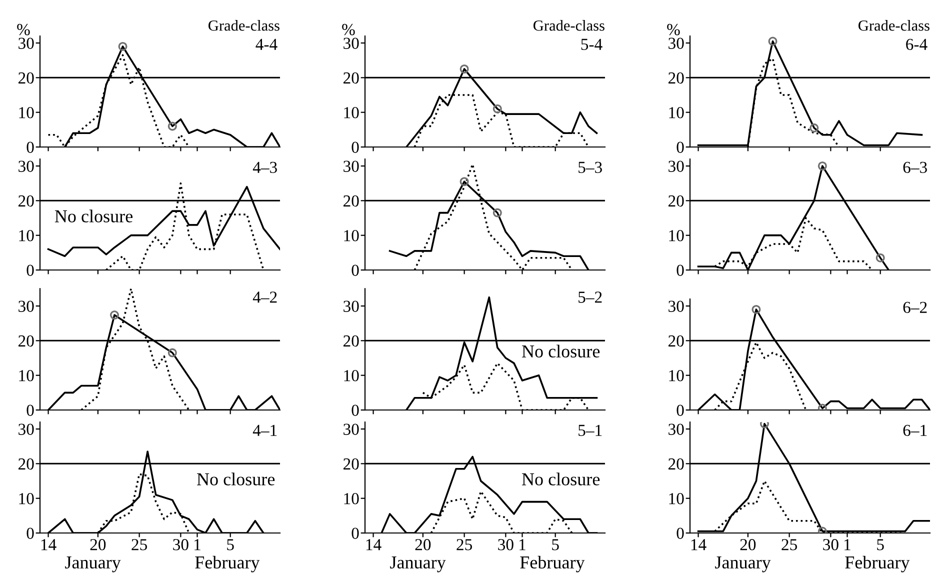 The height and width of the screenshot is (575, 950). Describe the element at coordinates (915, 430) in the screenshot. I see `chart-title: 6–1` at that location.